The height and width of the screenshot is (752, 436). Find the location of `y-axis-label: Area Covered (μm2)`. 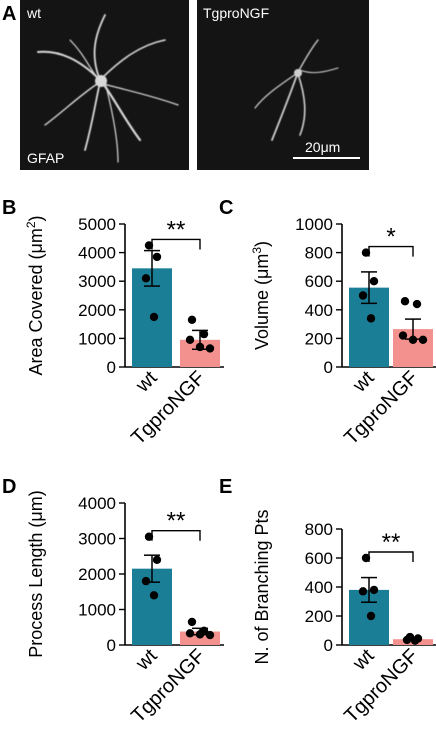

y-axis-label: Area Covered (μm2) is located at coordinates (35, 295).